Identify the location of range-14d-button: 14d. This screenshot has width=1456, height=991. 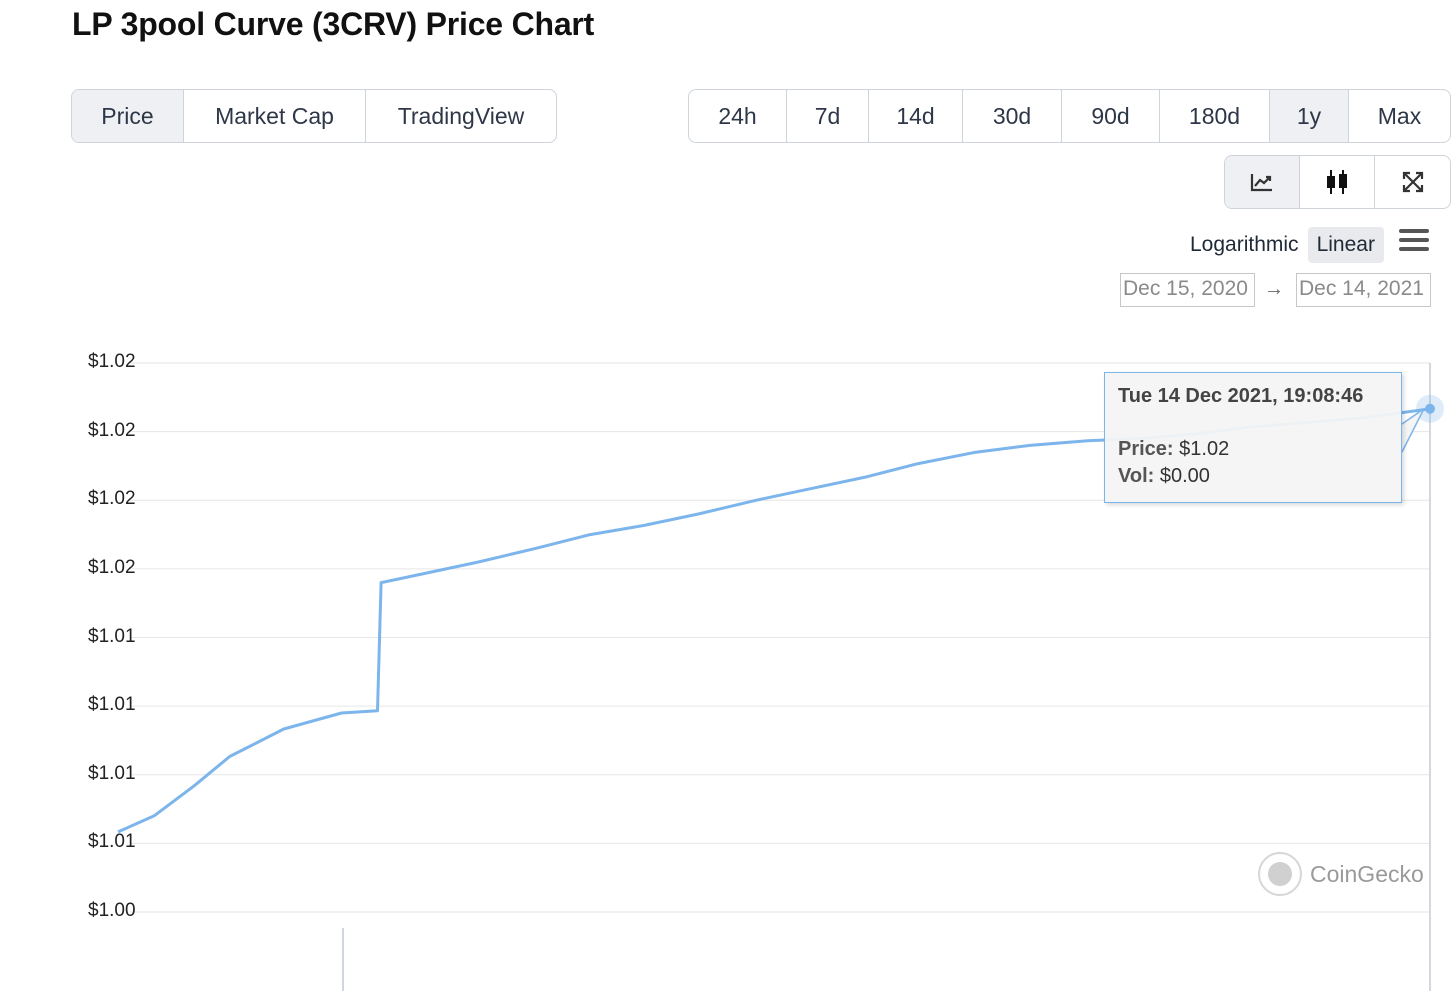
(916, 116).